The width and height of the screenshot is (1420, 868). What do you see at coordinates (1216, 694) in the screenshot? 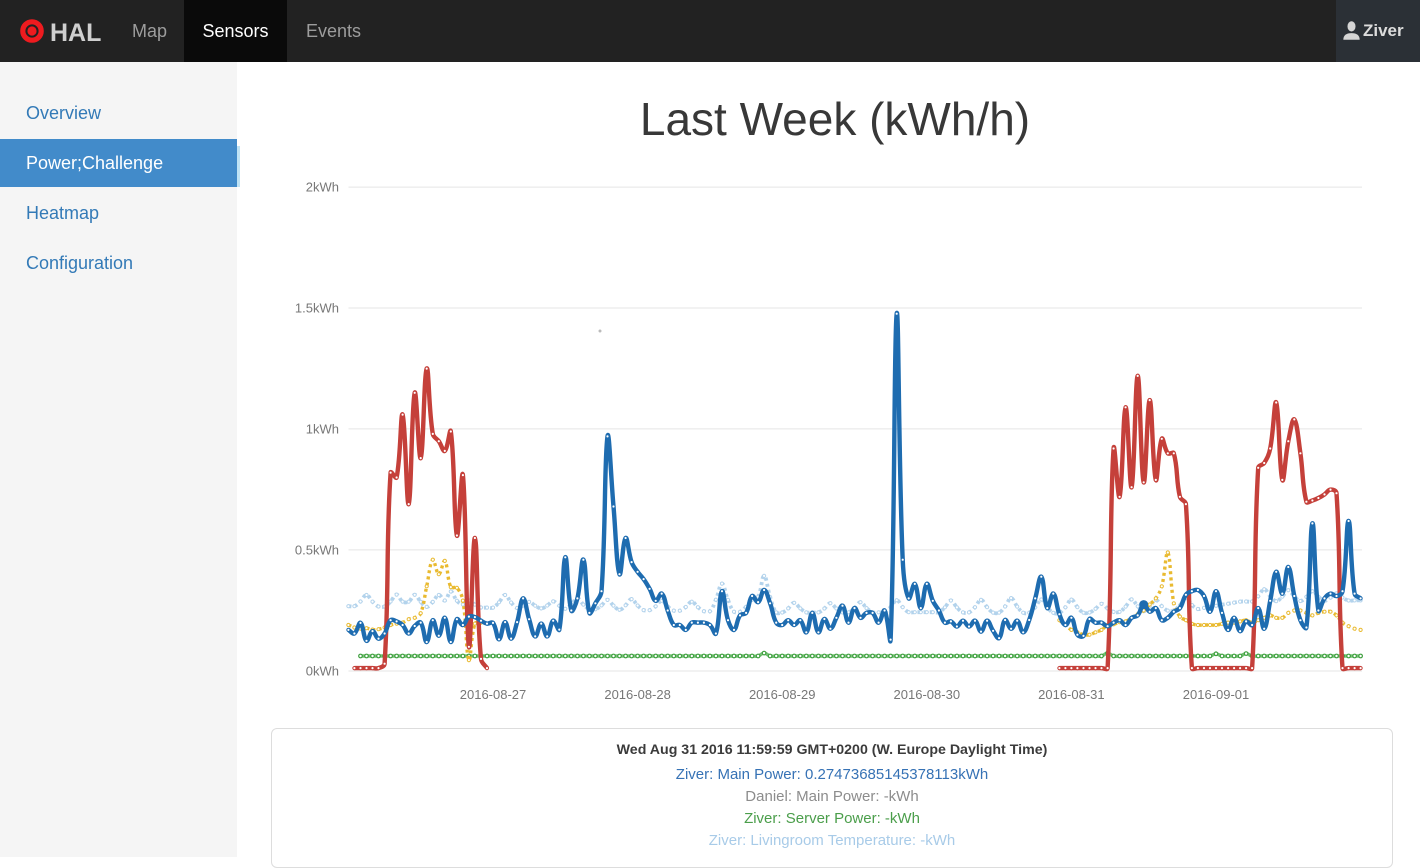
I see `svg-text: 2016-09-01` at bounding box center [1216, 694].